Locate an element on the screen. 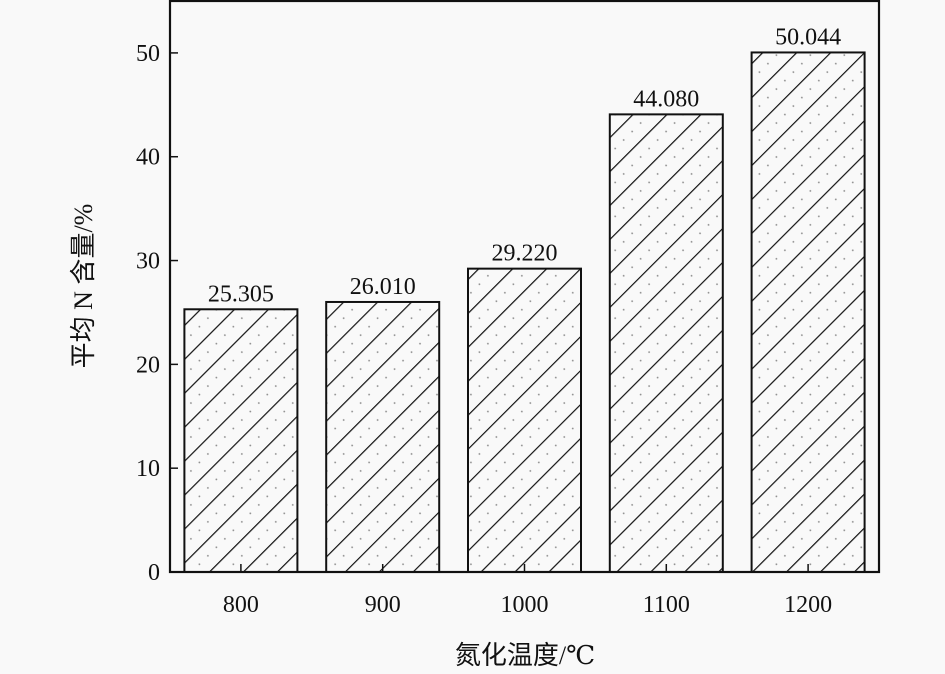 Image resolution: width=945 pixels, height=674 pixels. y-tick-label-40: 40 is located at coordinates (148, 158).